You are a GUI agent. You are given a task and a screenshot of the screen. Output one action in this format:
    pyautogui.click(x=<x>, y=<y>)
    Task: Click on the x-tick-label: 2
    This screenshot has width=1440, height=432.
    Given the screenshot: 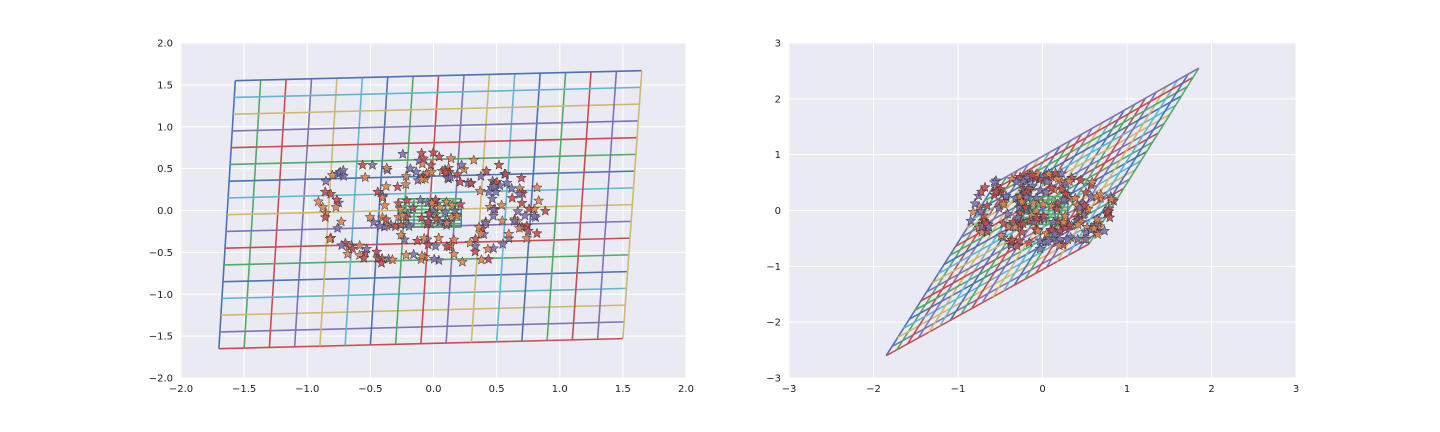 What is the action you would take?
    pyautogui.click(x=1211, y=389)
    